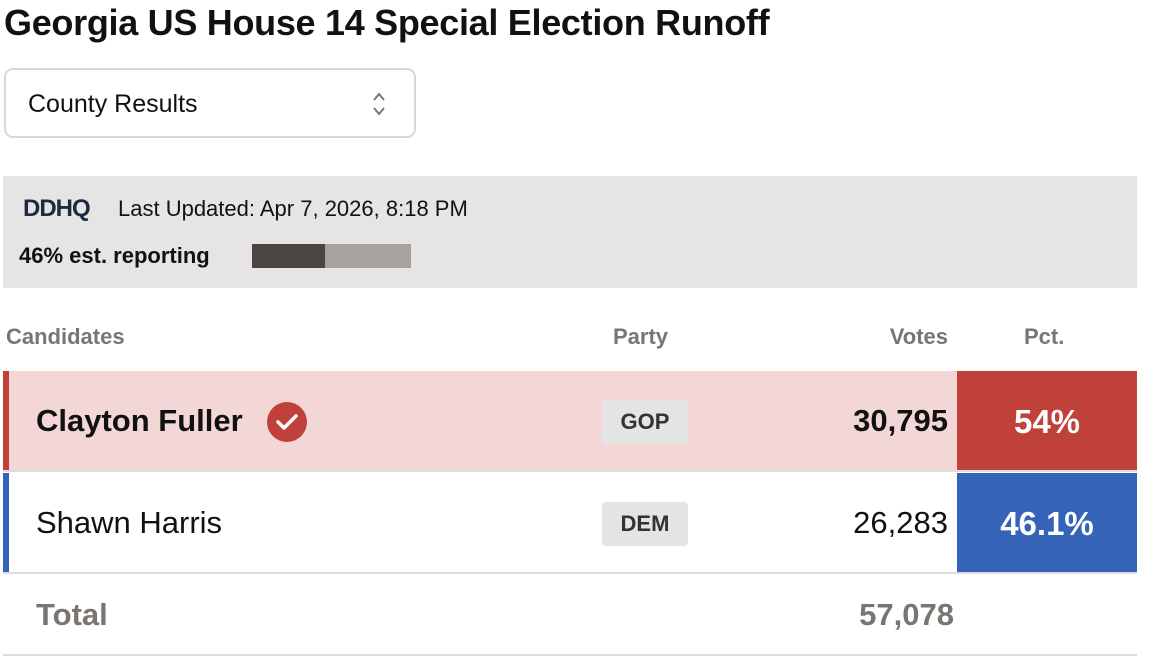 The height and width of the screenshot is (660, 1168). What do you see at coordinates (210, 103) in the screenshot?
I see `view-select: County Results` at bounding box center [210, 103].